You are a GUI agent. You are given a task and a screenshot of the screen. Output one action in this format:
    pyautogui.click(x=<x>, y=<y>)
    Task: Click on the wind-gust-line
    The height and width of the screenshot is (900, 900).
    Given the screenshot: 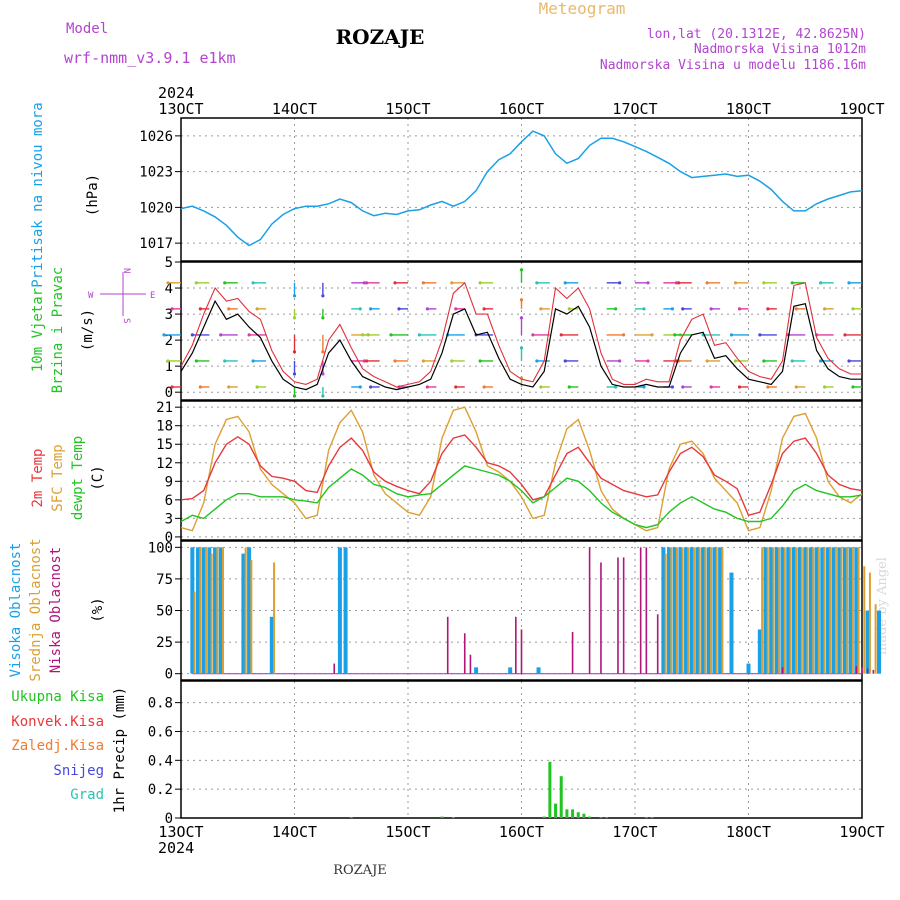 What is the action you would take?
    pyautogui.click(x=521, y=334)
    